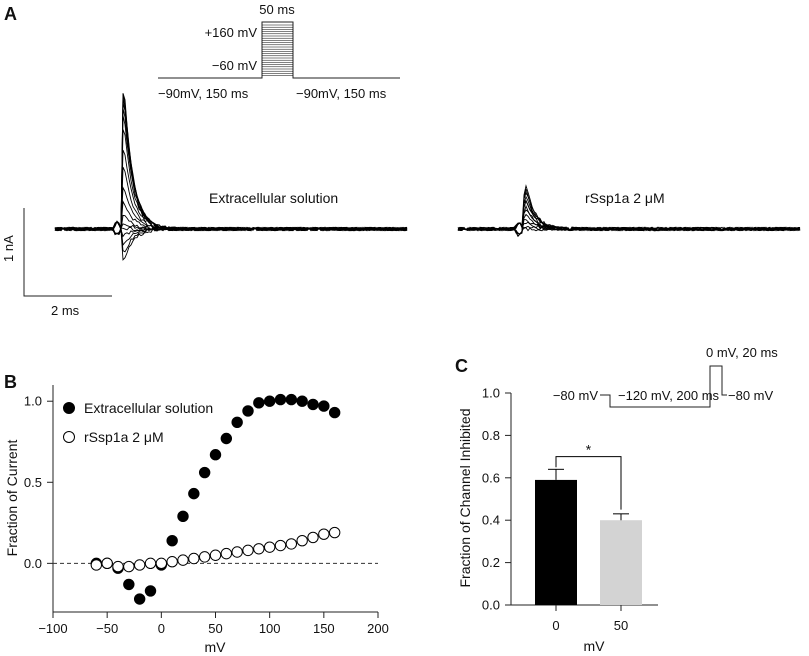  I want to click on significance-bracket: *, so click(588, 476).